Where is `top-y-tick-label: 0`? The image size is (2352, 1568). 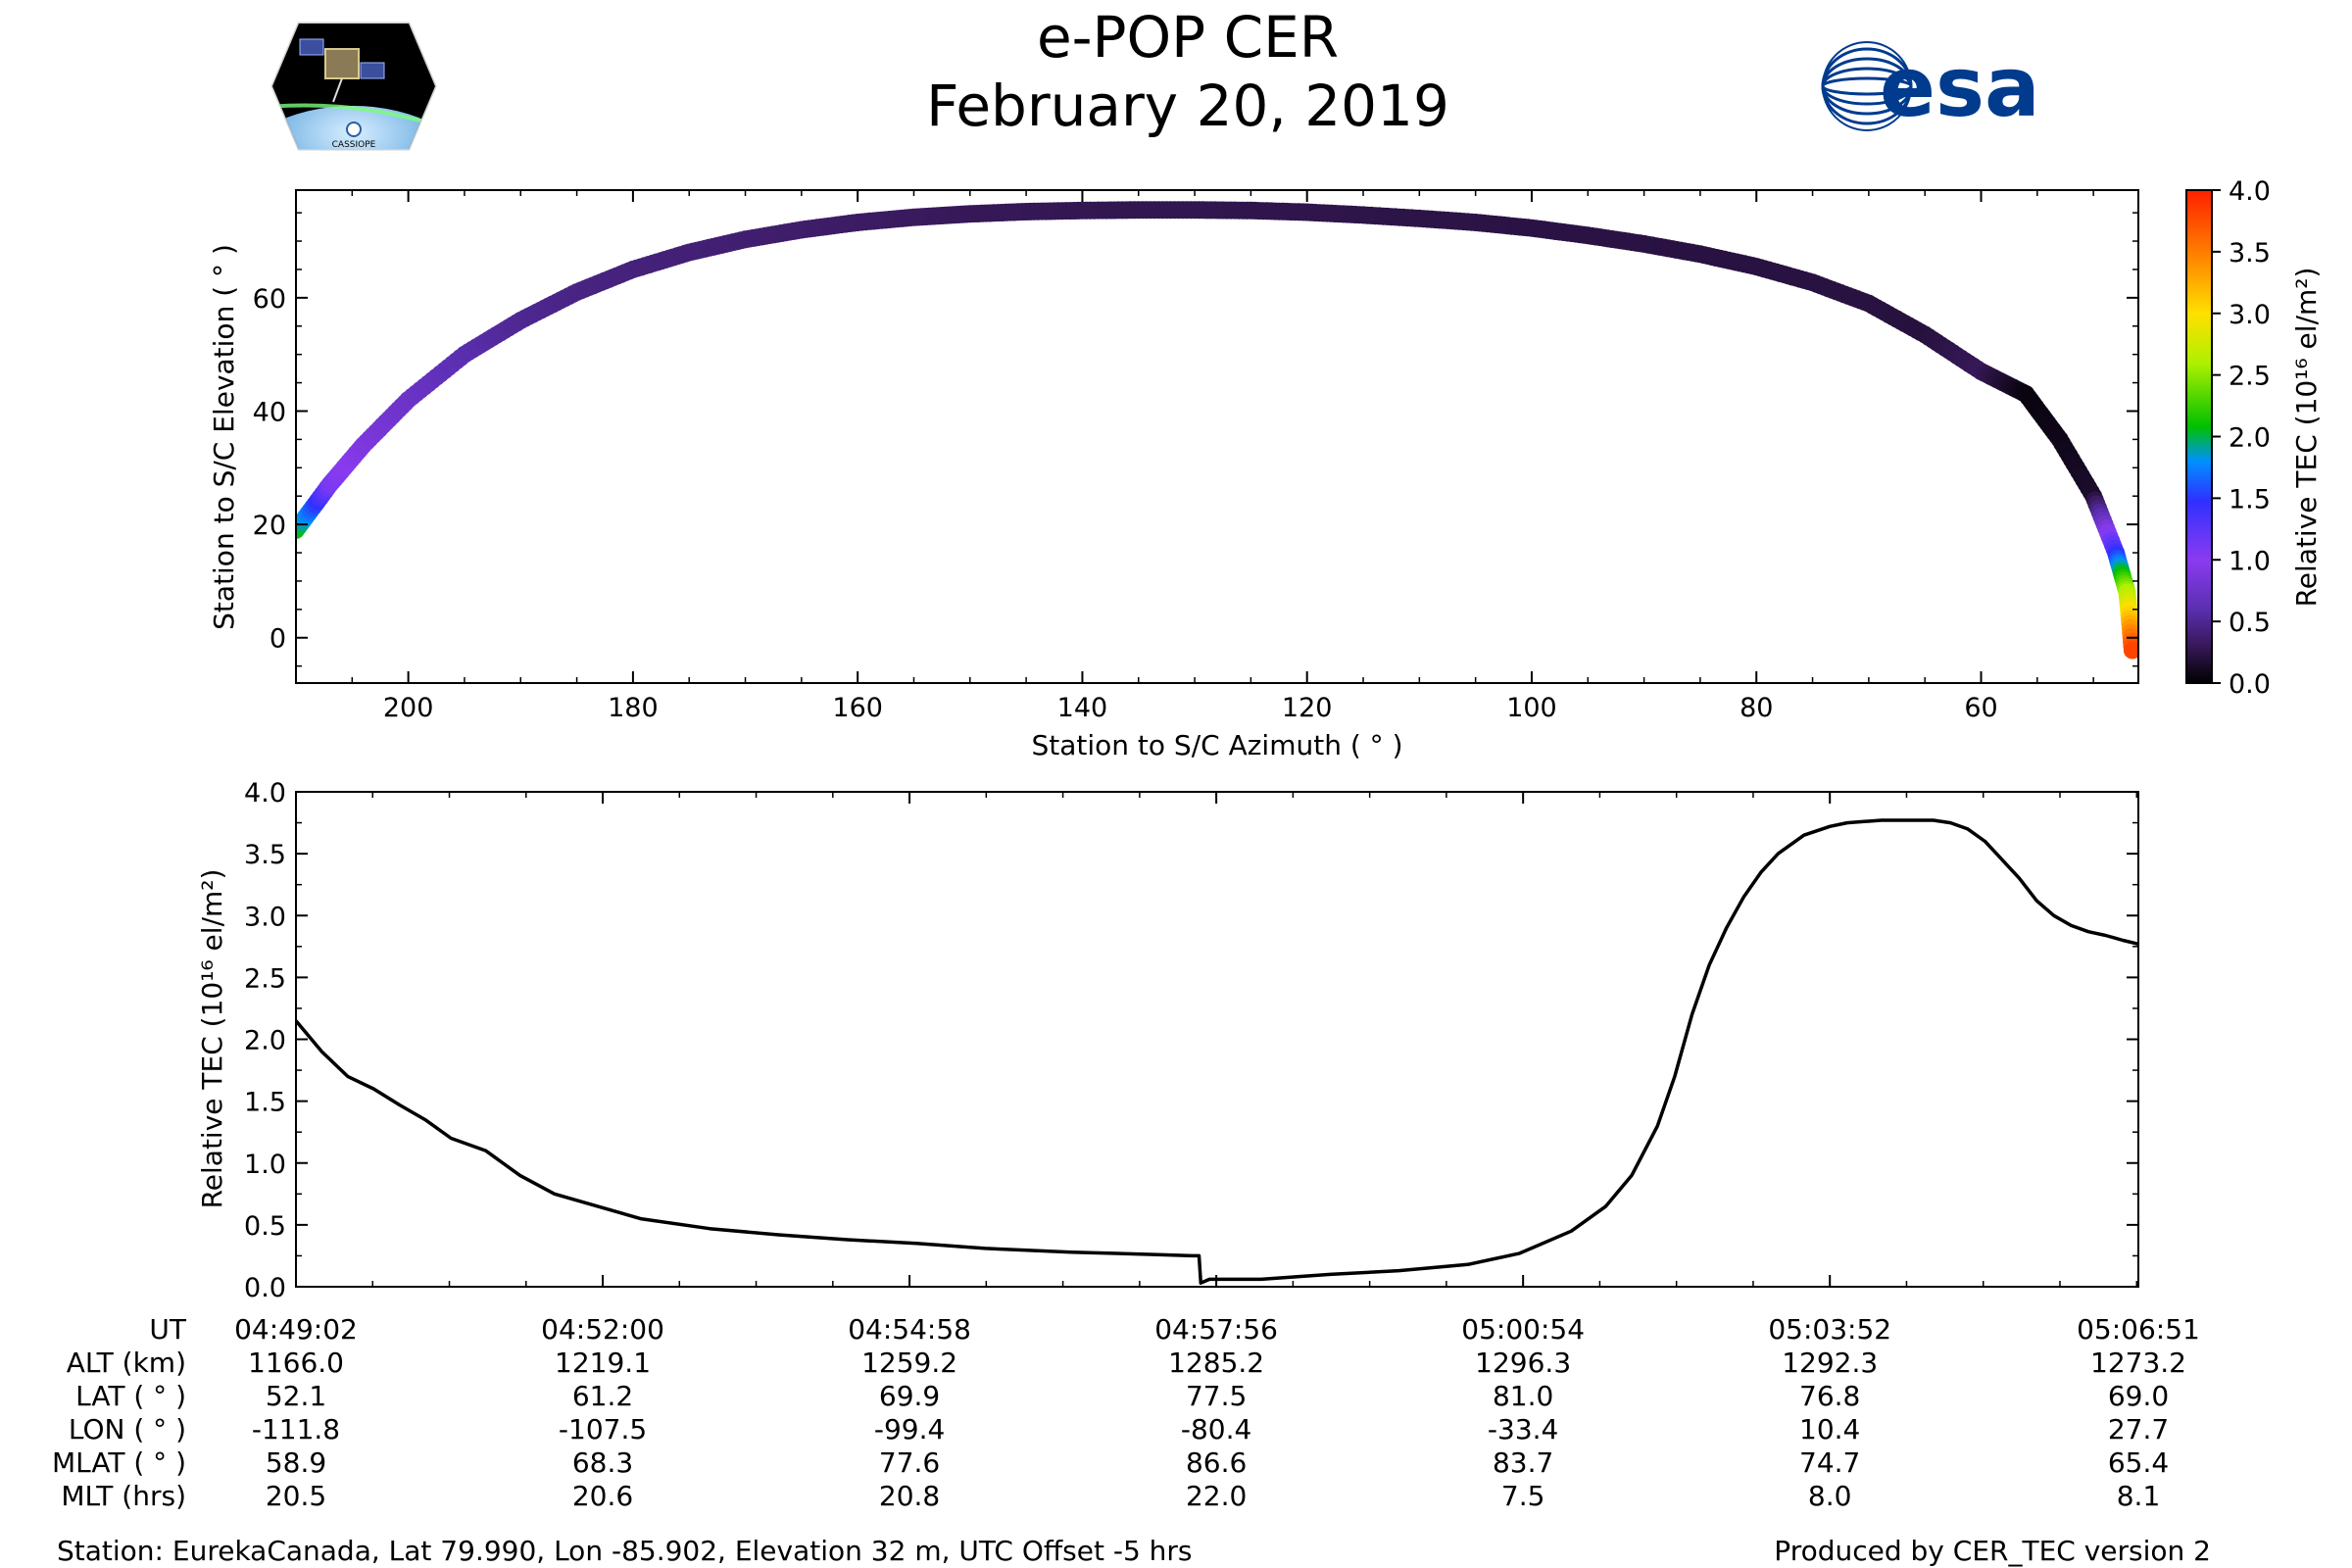
top-y-tick-label: 0 is located at coordinates (278, 639).